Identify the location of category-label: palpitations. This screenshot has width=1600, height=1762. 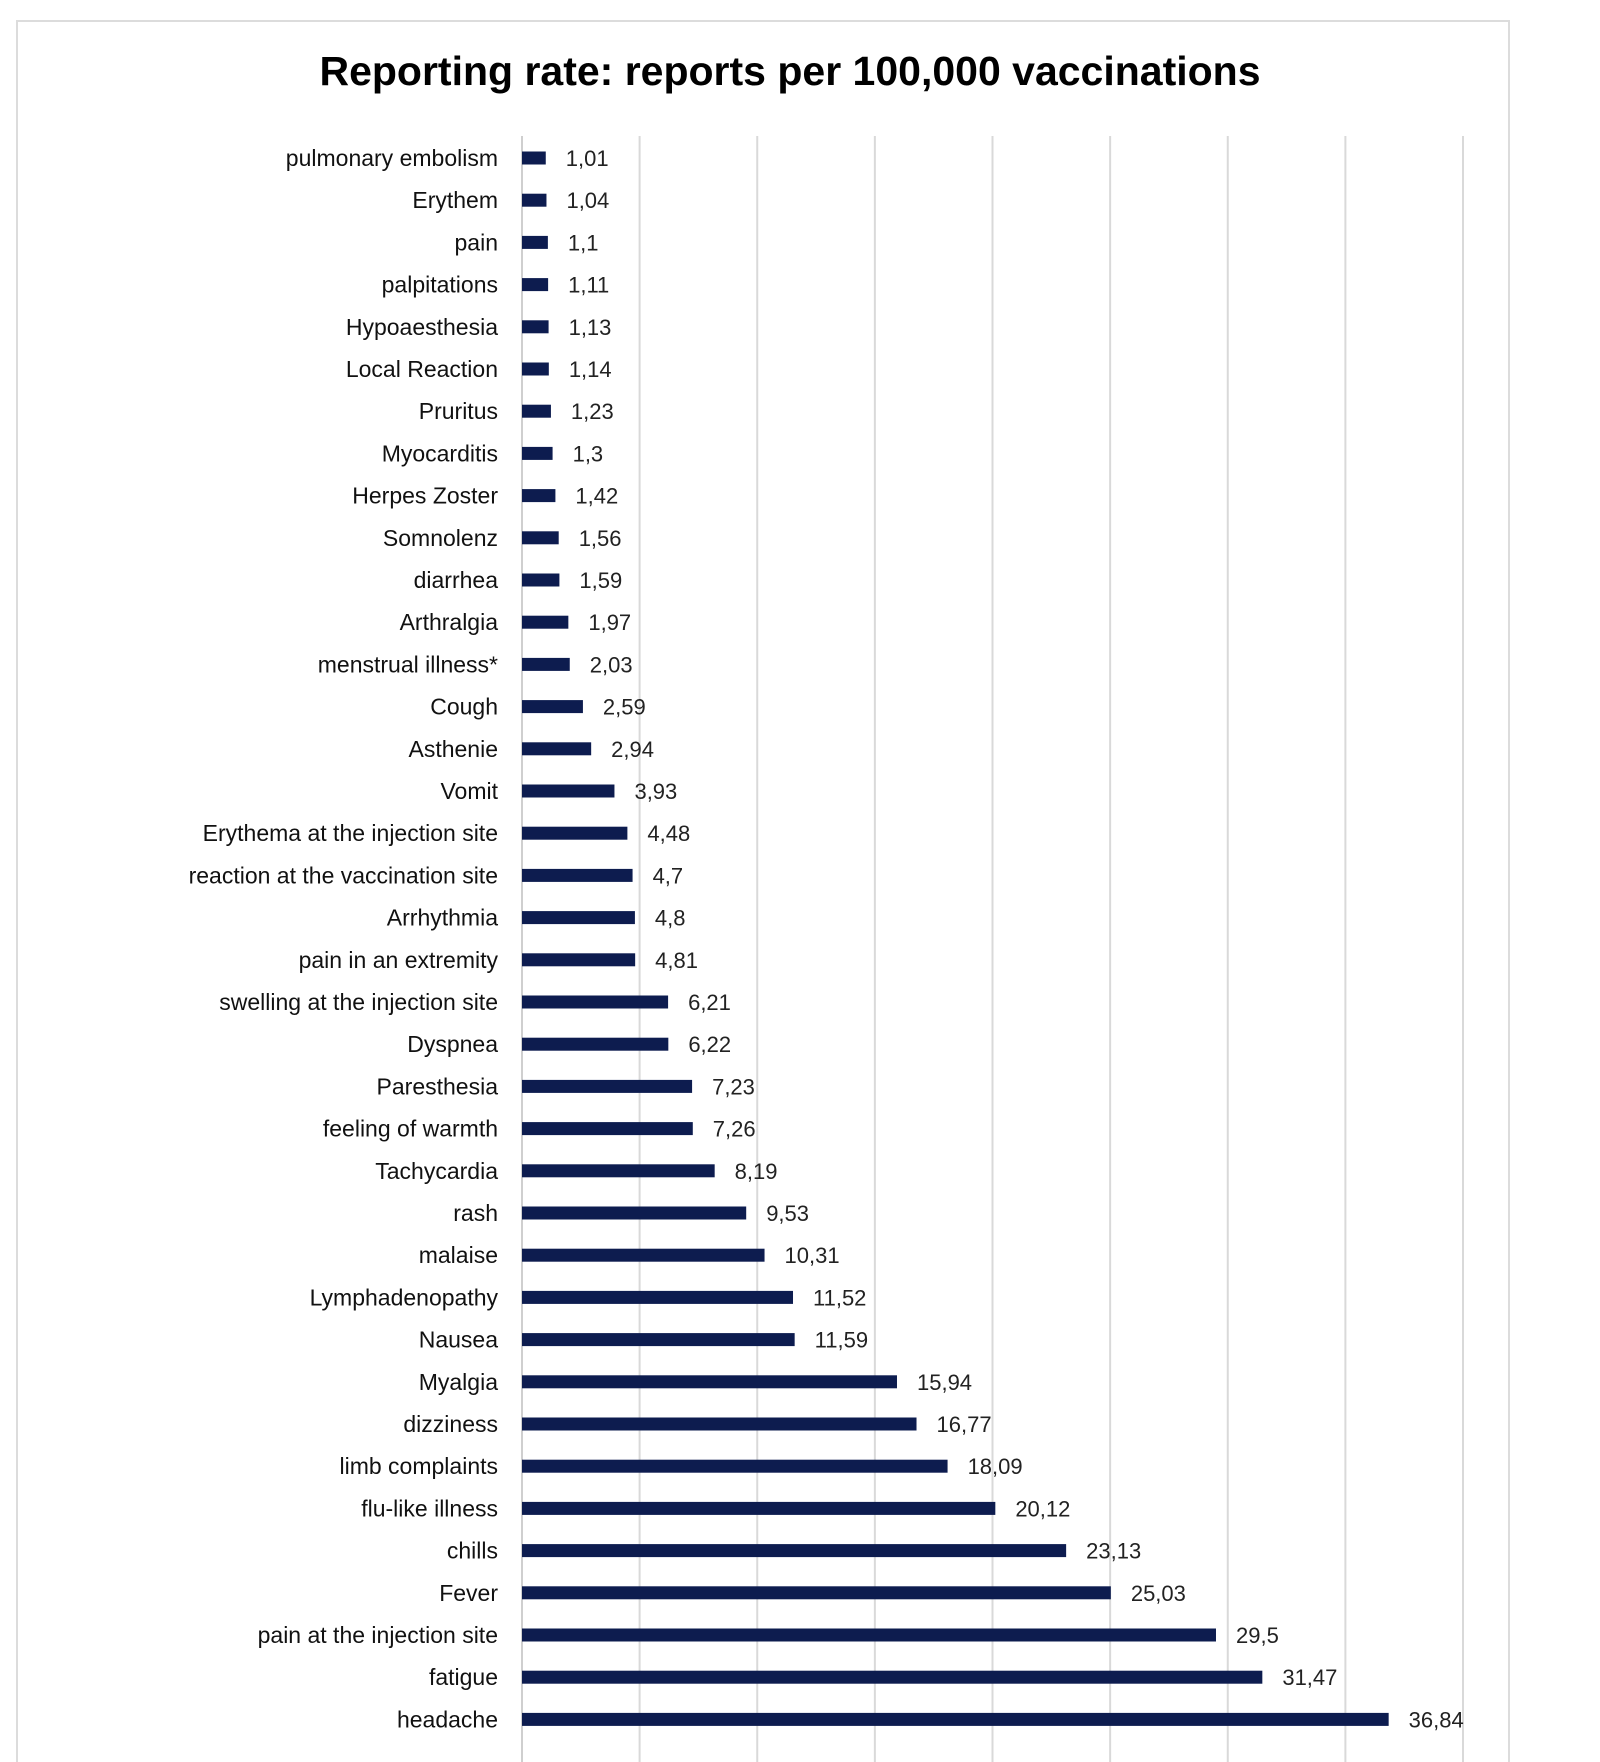
(440, 285).